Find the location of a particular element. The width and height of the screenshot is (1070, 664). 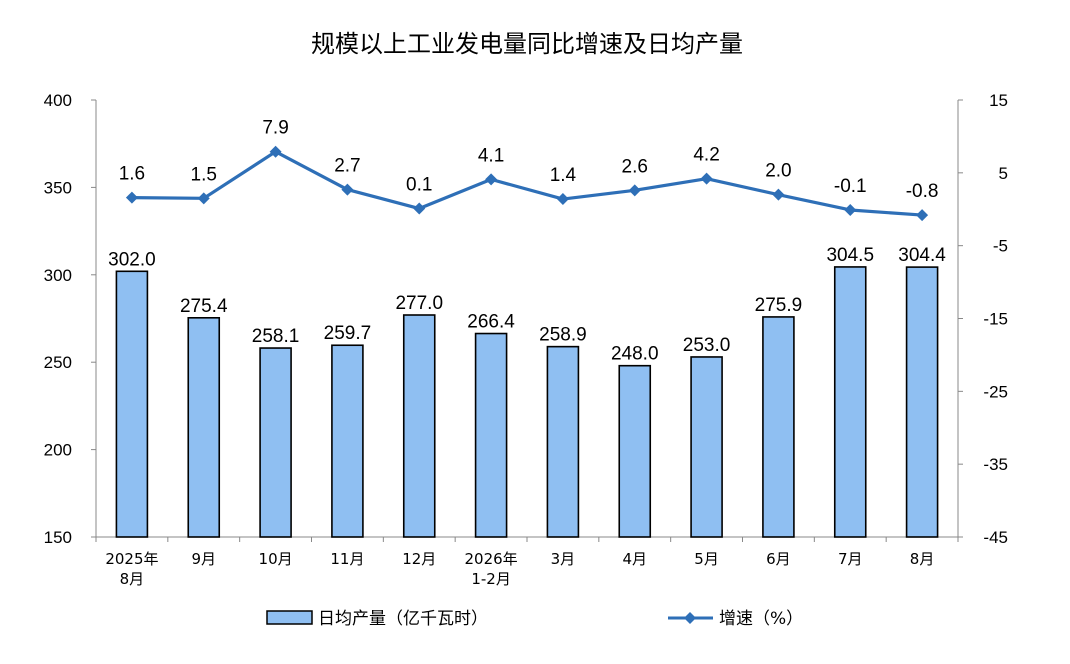

legend-line-label: 增速（%） is located at coordinates (761, 619).